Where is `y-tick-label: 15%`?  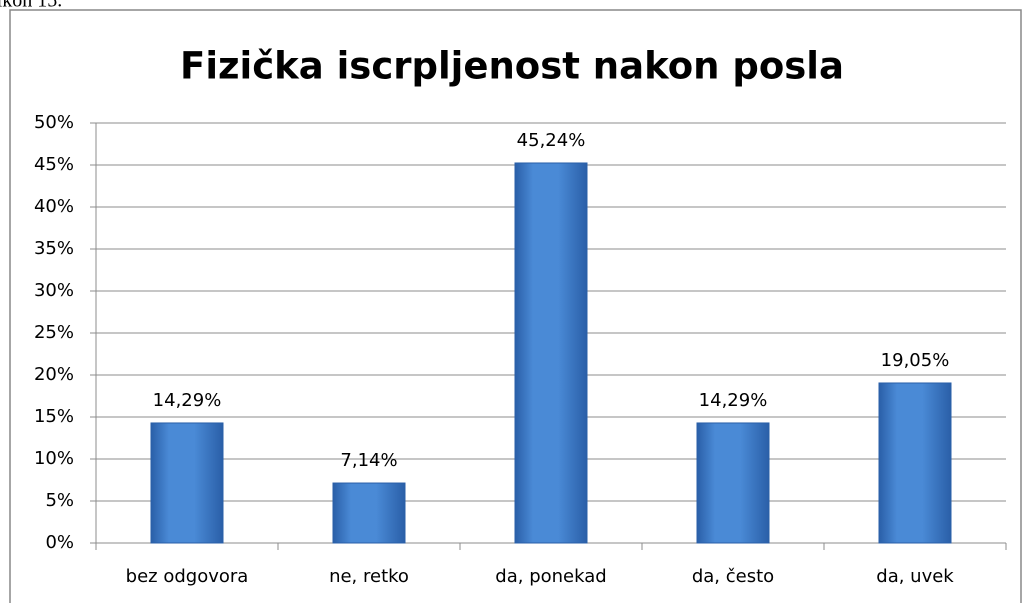 y-tick-label: 15% is located at coordinates (54, 416).